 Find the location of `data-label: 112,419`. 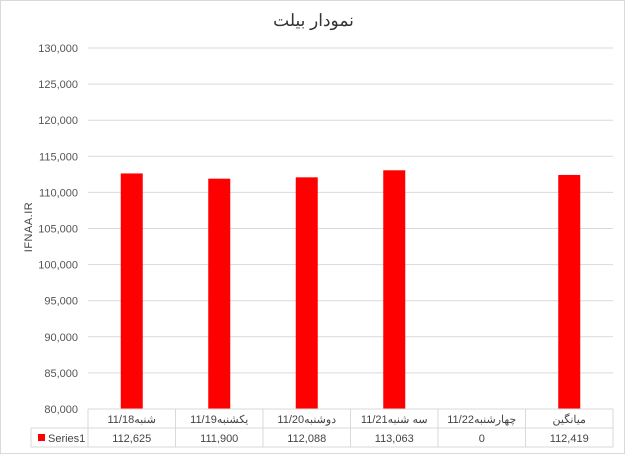

data-label: 112,419 is located at coordinates (569, 439).